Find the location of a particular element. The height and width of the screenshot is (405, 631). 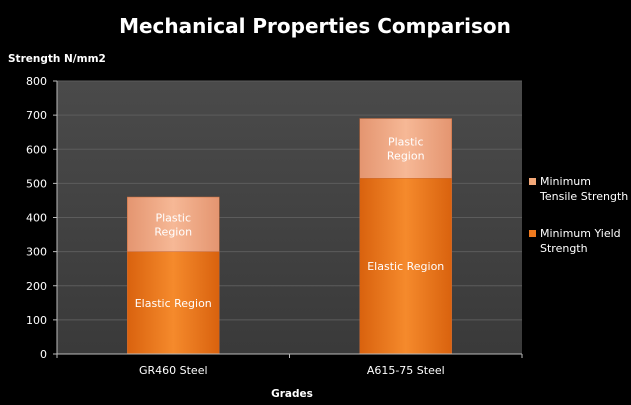

y-tick-label: 700 is located at coordinates (36, 115).